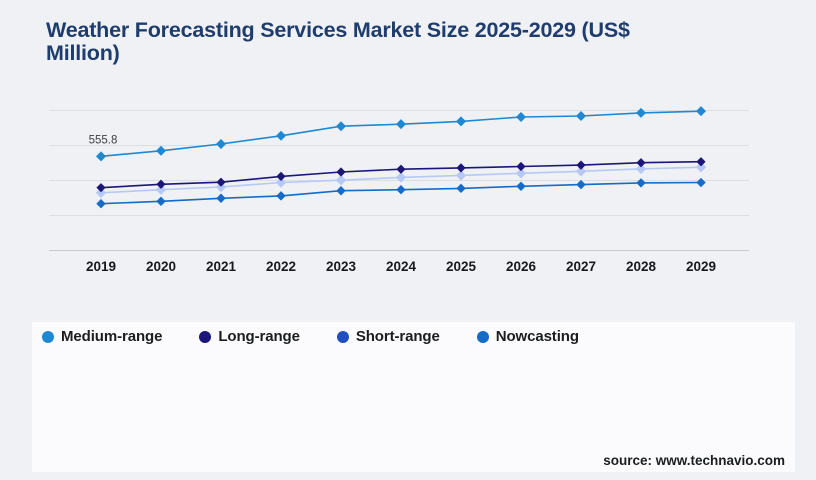  Describe the element at coordinates (694, 460) in the screenshot. I see `source-attribution: source: www.technavio.com` at that location.